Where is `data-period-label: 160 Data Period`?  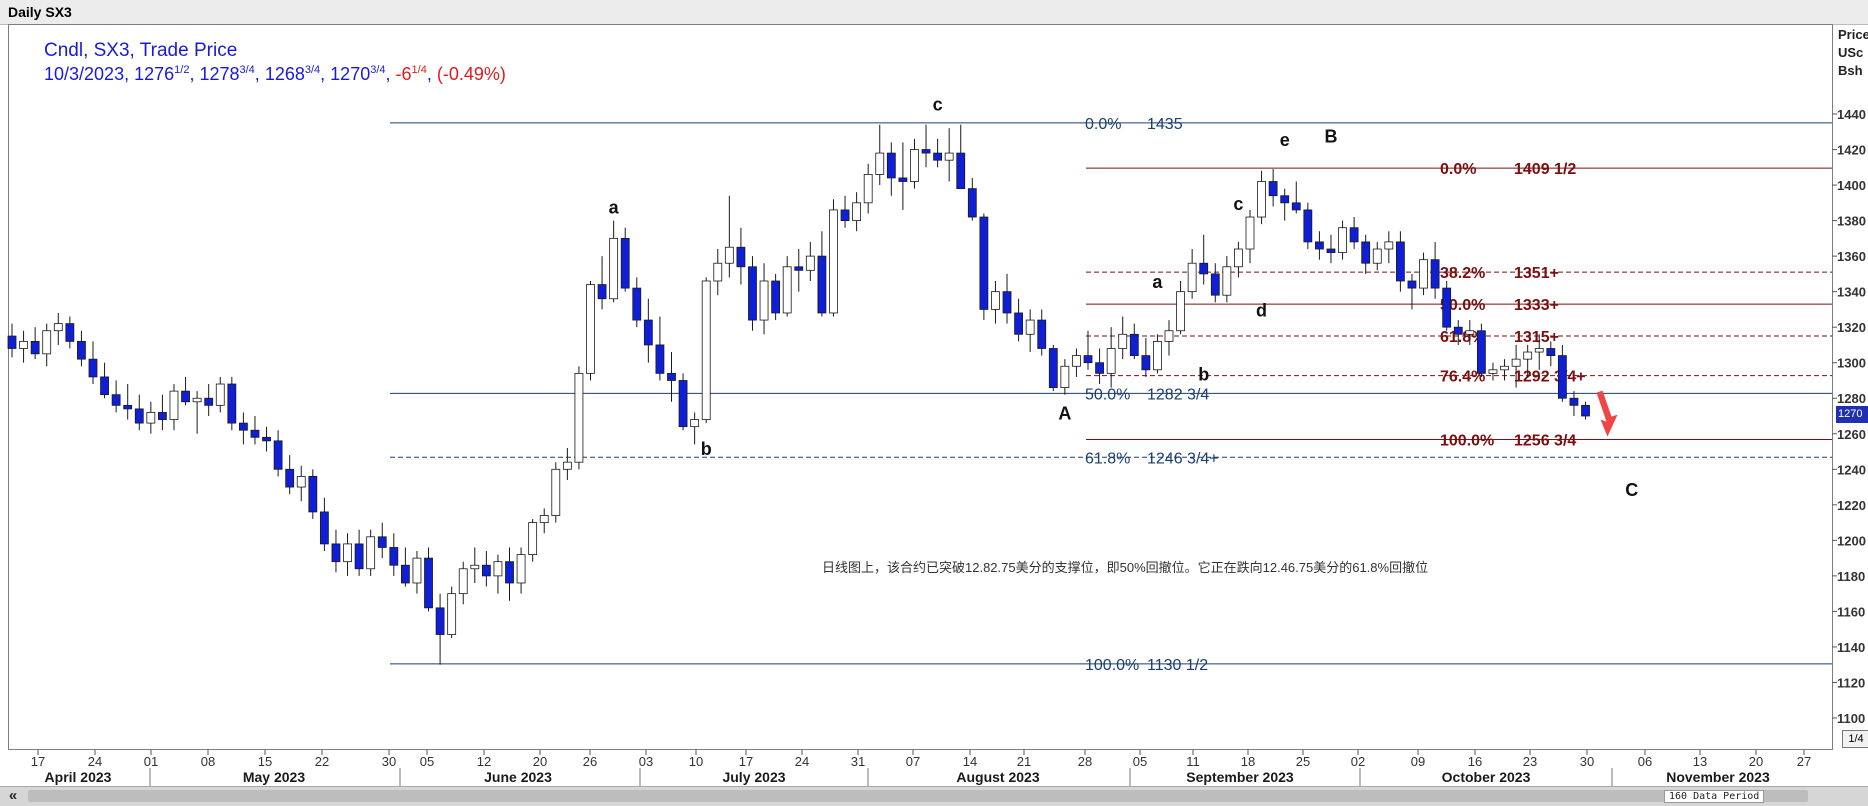
data-period-label: 160 Data Period is located at coordinates (1714, 796).